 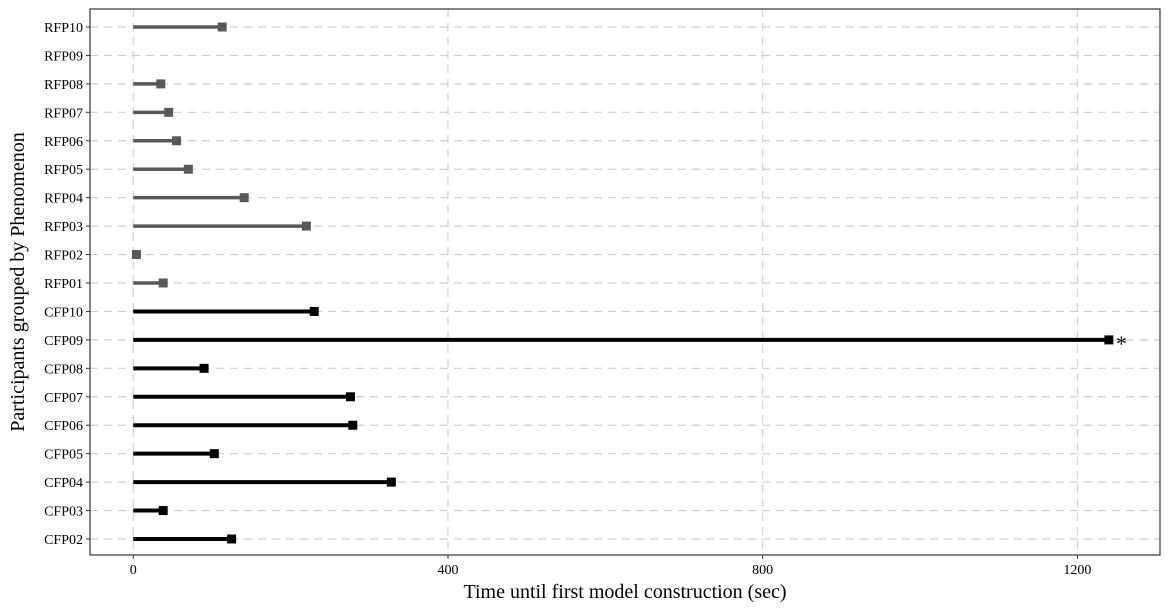 I want to click on y-tick-label: RFP06, so click(x=63, y=142).